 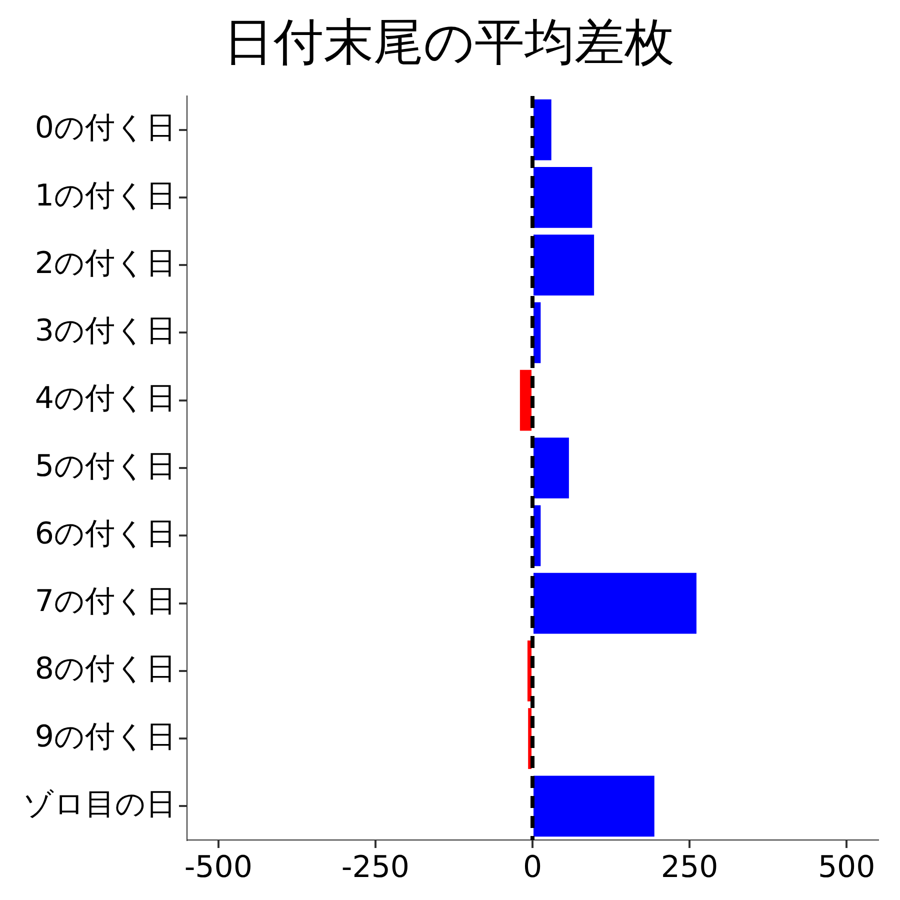 What do you see at coordinates (105, 669) in the screenshot?
I see `y-tick-label: 8の付く日` at bounding box center [105, 669].